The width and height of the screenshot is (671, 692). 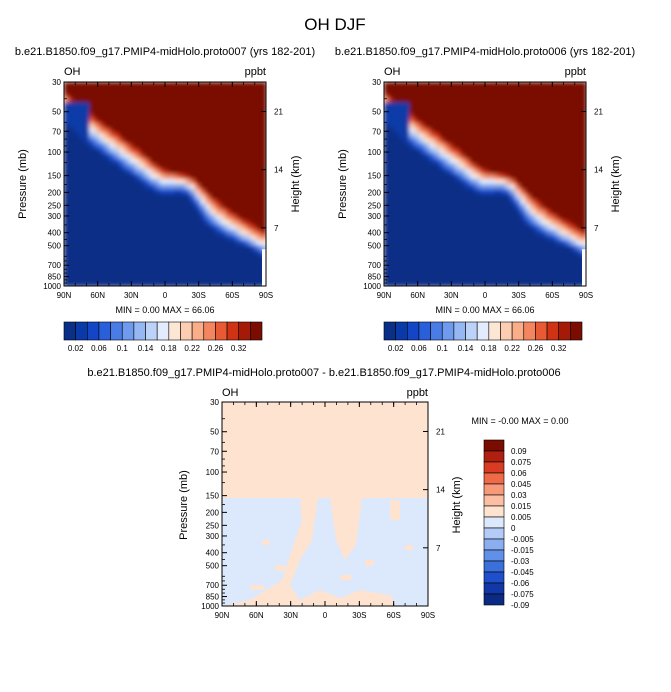 I want to click on colorbar-label: 0.075, so click(x=521, y=462).